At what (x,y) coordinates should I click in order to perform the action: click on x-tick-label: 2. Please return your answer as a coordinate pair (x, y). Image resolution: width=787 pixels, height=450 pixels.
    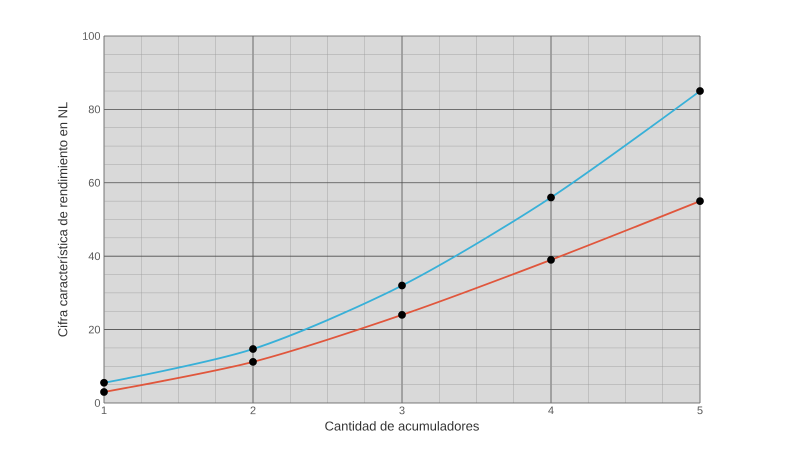
    Looking at the image, I should click on (253, 410).